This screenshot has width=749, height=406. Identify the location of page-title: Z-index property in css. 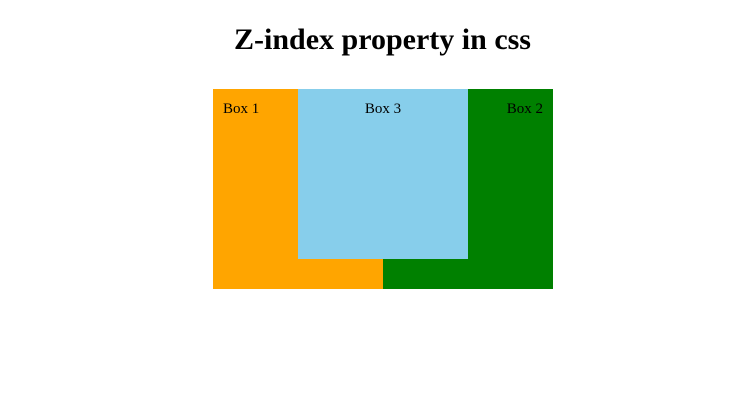
(382, 39).